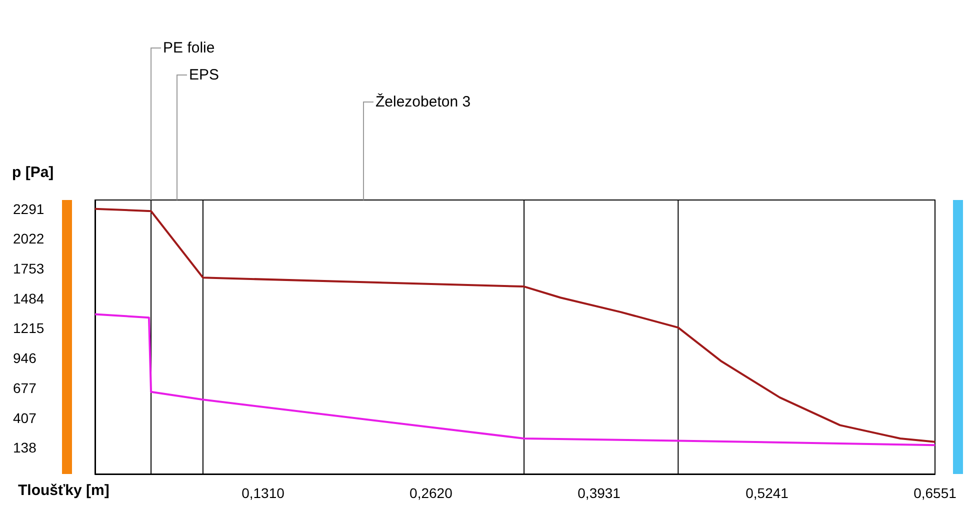 Image resolution: width=967 pixels, height=508 pixels. Describe the element at coordinates (25, 388) in the screenshot. I see `y-tick-label: 677` at that location.